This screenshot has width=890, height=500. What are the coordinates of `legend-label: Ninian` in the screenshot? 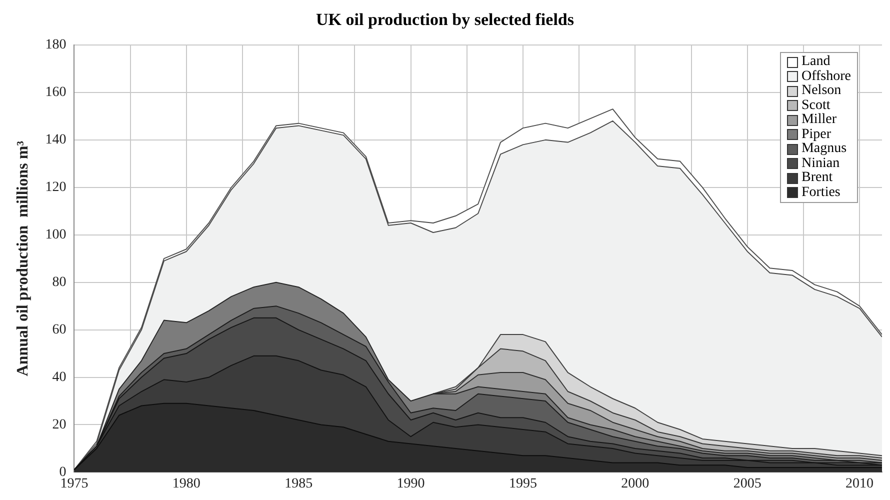 It's located at (820, 163).